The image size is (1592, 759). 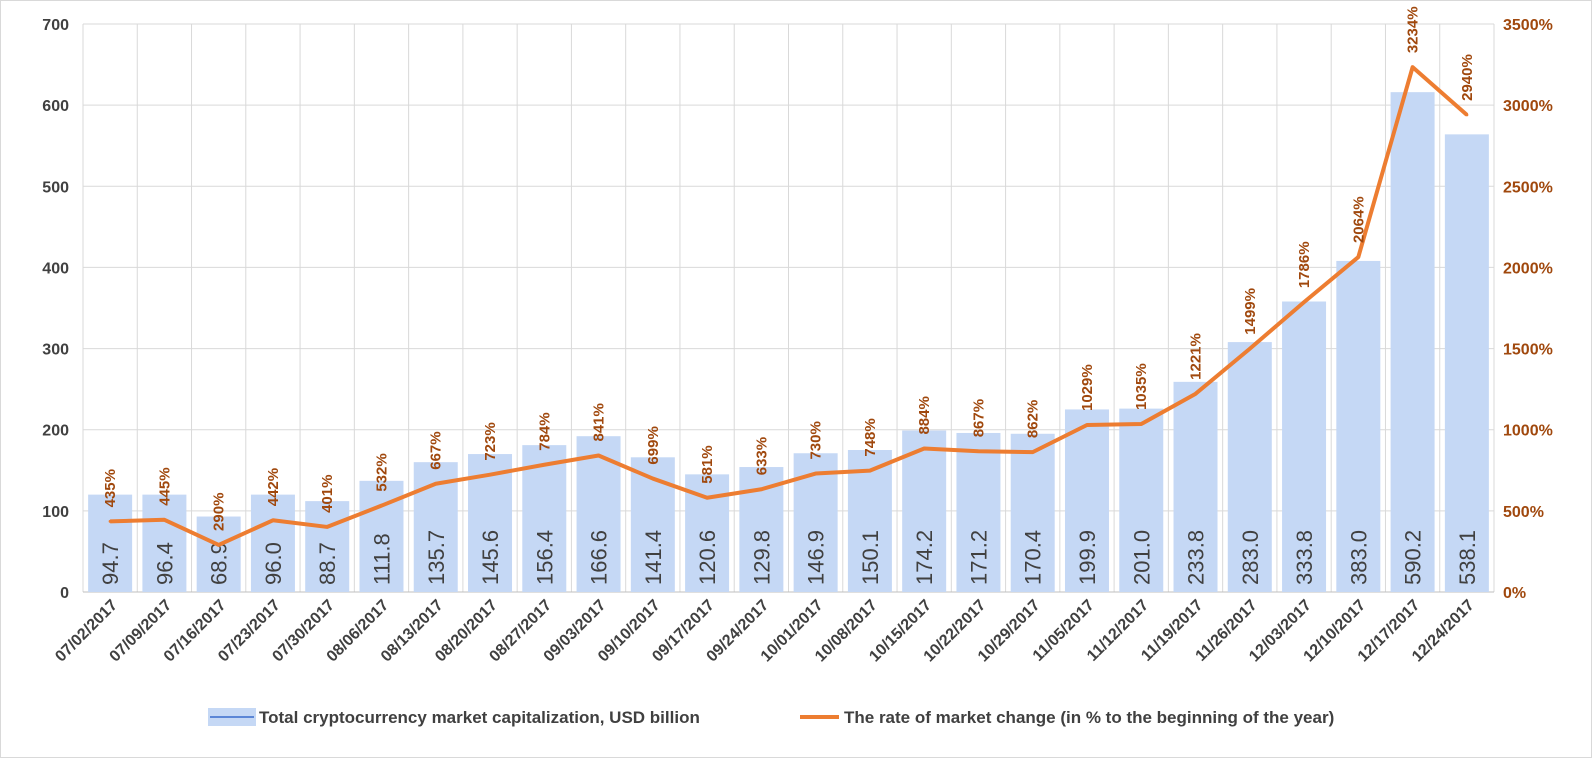 What do you see at coordinates (436, 557) in the screenshot?
I see `bar-value-label: 135.7` at bounding box center [436, 557].